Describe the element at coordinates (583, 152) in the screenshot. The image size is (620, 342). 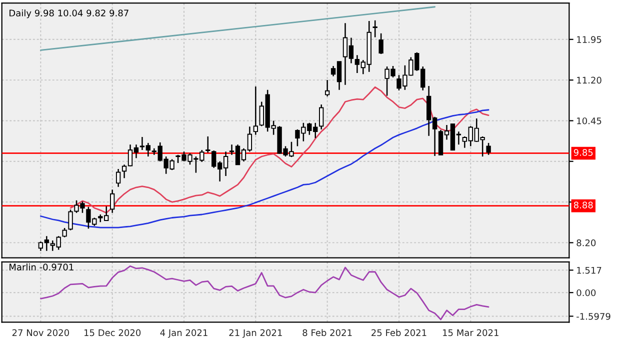
I see `ref-line-label: 9.85` at that location.